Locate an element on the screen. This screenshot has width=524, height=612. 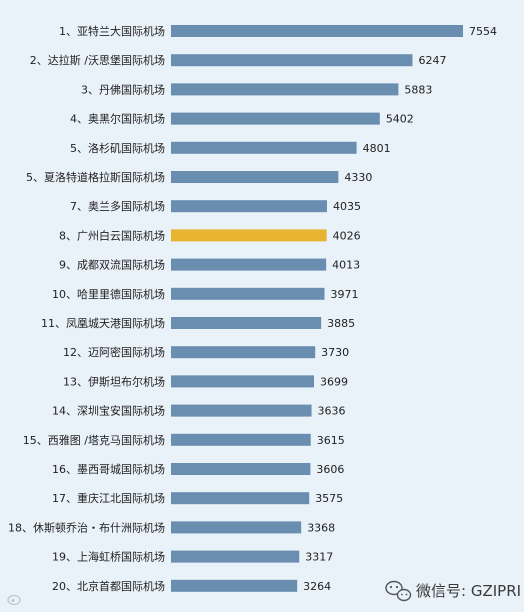
value-label-13: 3699 is located at coordinates (334, 381).